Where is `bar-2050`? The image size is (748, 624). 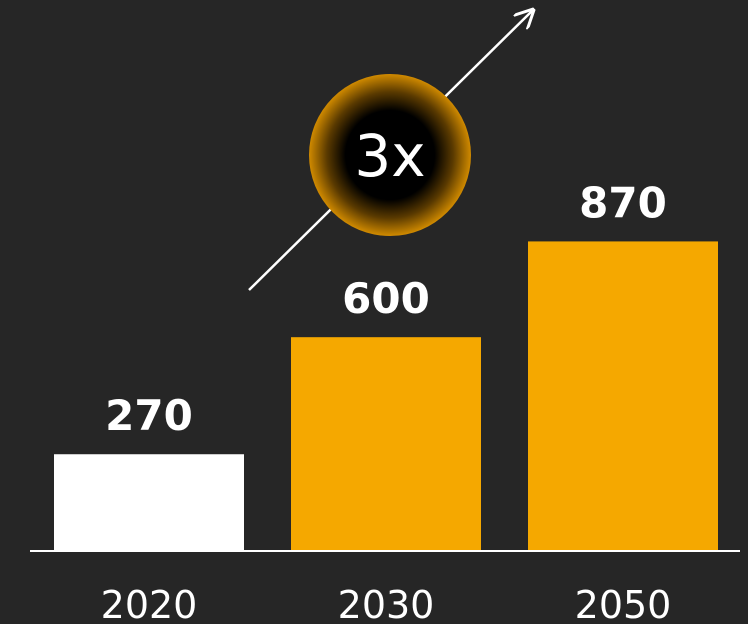 bar-2050 is located at coordinates (623, 395).